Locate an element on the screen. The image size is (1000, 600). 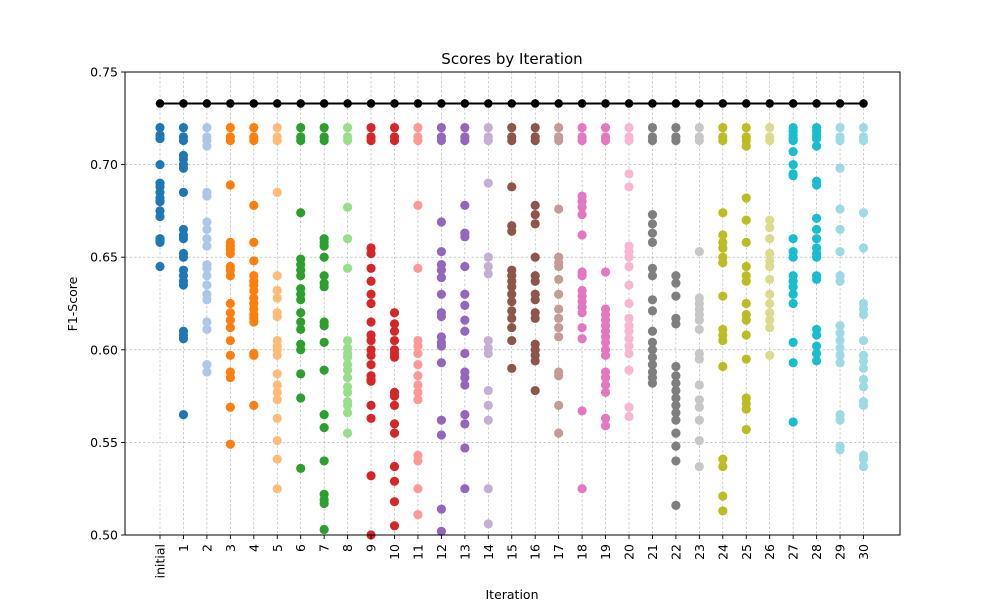
x-tick-label: 3 is located at coordinates (230, 548).